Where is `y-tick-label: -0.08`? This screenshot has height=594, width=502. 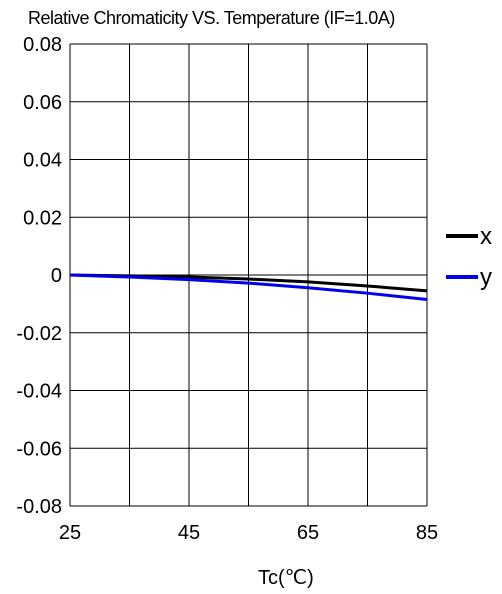 y-tick-label: -0.08 is located at coordinates (39, 507).